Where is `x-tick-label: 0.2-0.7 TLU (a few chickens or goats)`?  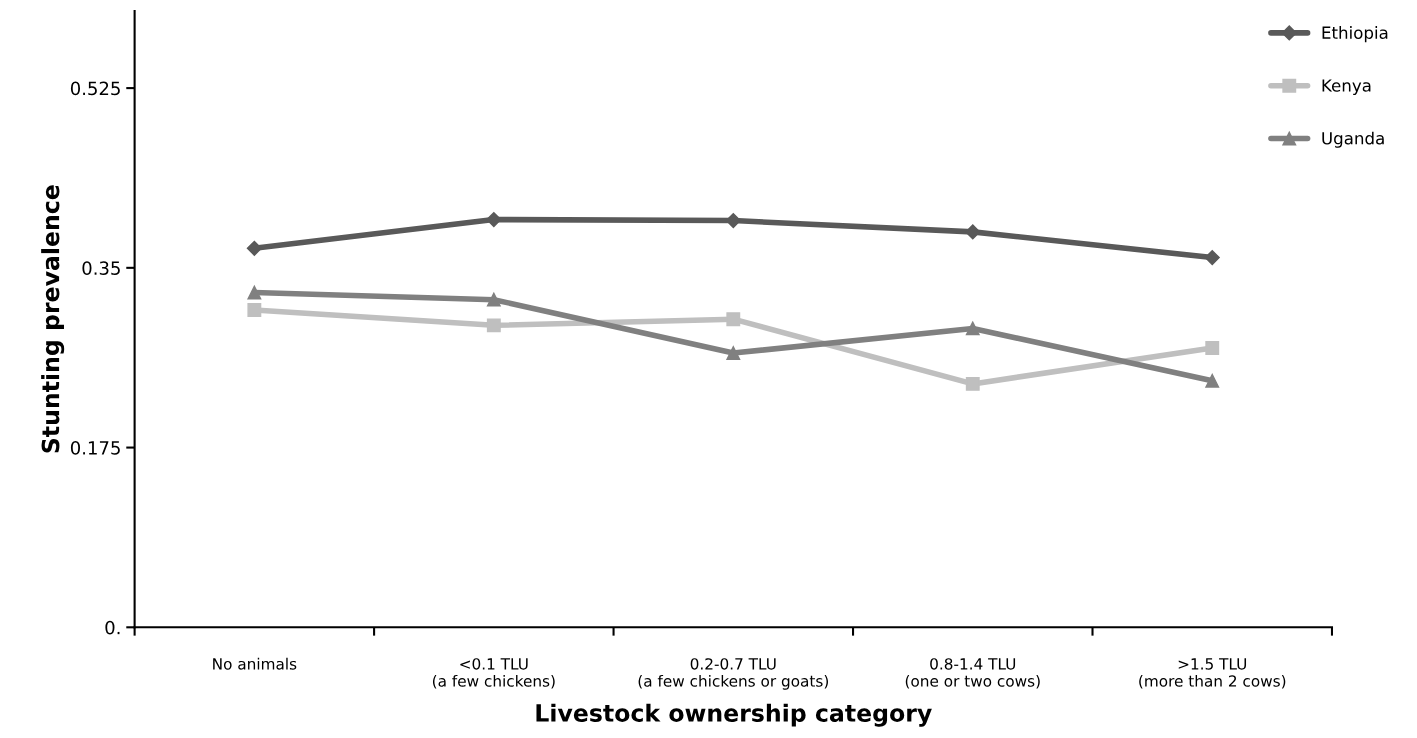
x-tick-label: 0.2-0.7 TLU (a few chickens or goats) is located at coordinates (733, 674).